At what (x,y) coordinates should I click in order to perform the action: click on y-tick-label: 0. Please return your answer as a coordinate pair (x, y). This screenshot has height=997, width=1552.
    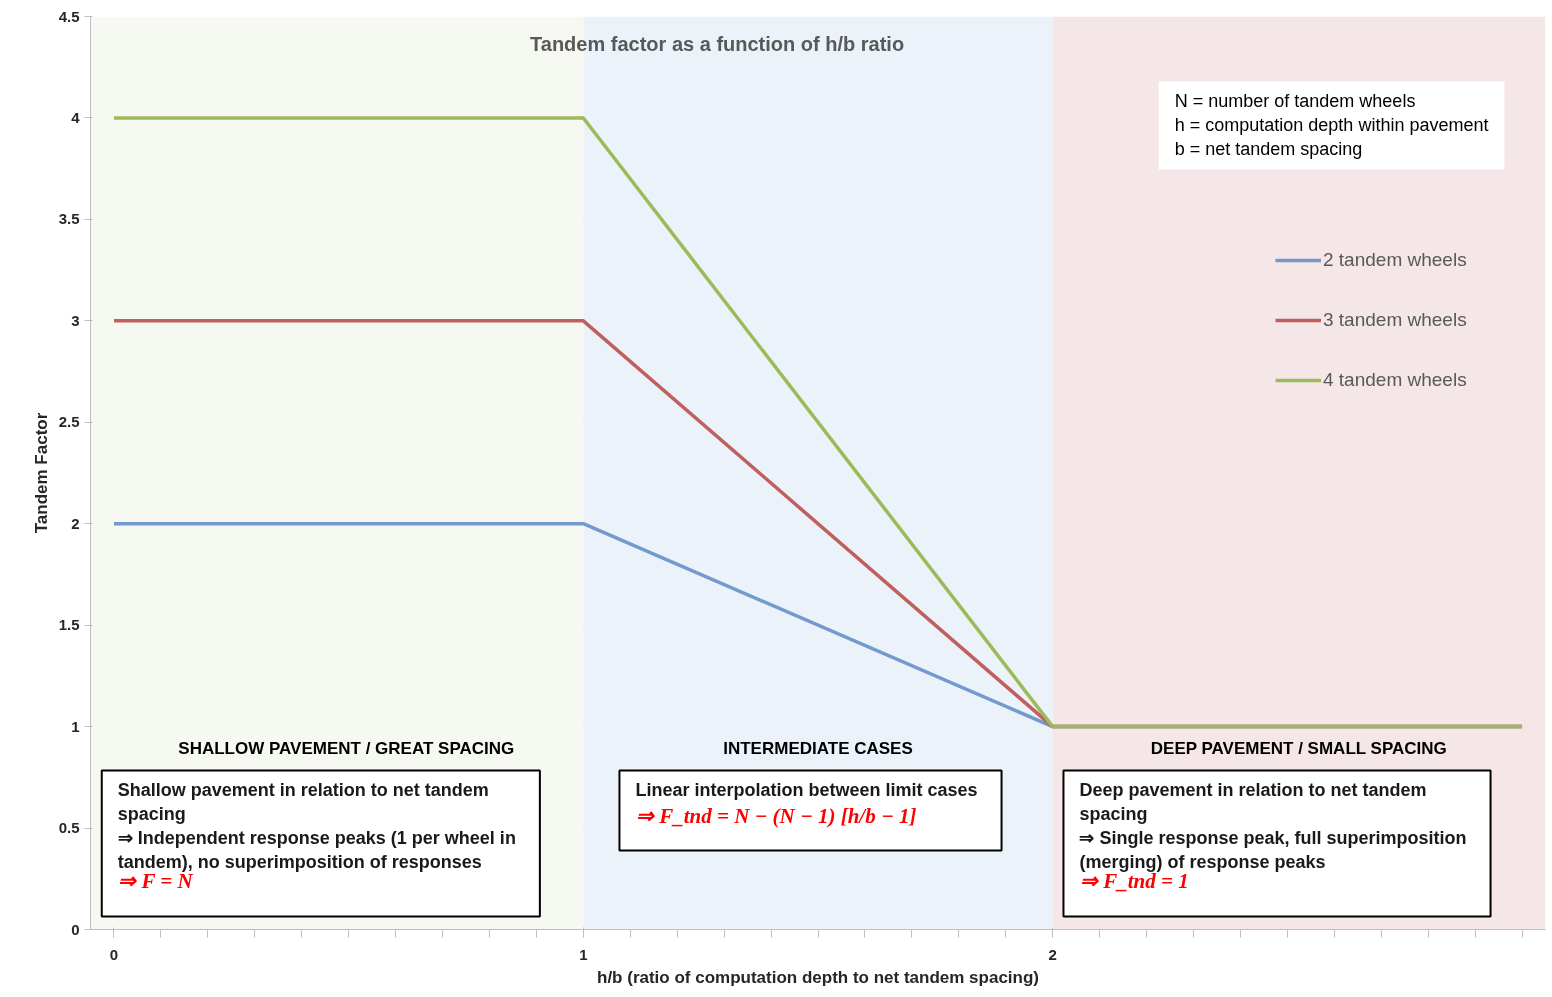
    Looking at the image, I should click on (75, 929).